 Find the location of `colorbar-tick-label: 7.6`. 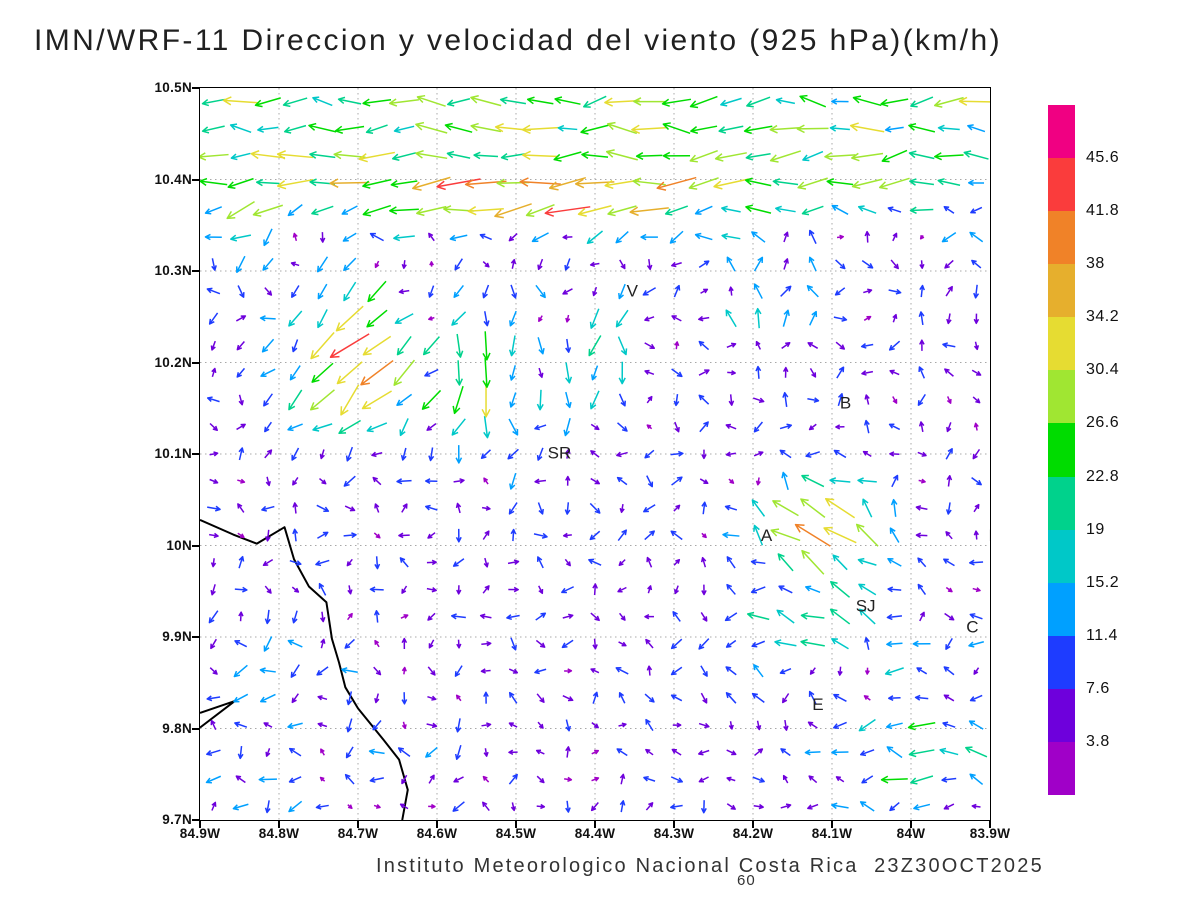

colorbar-tick-label: 7.6 is located at coordinates (1098, 688).